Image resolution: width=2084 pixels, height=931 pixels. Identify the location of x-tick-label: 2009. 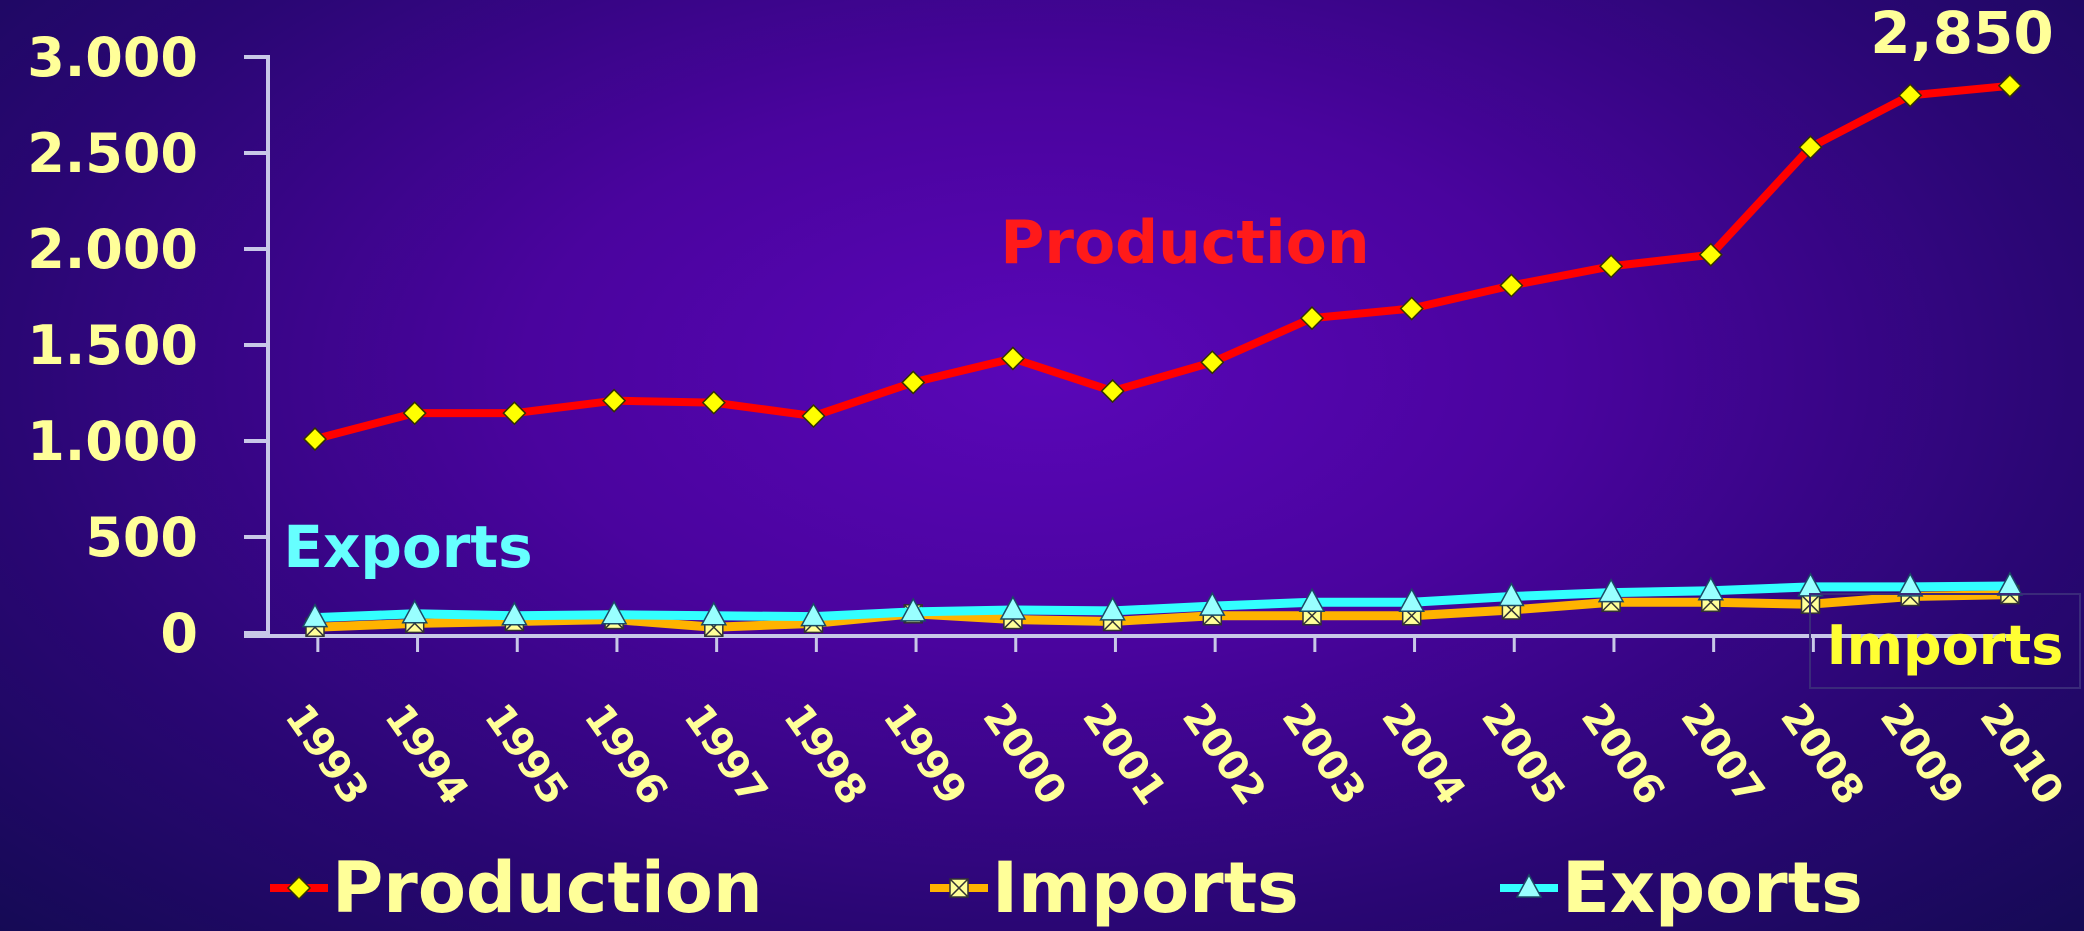
(1922, 755).